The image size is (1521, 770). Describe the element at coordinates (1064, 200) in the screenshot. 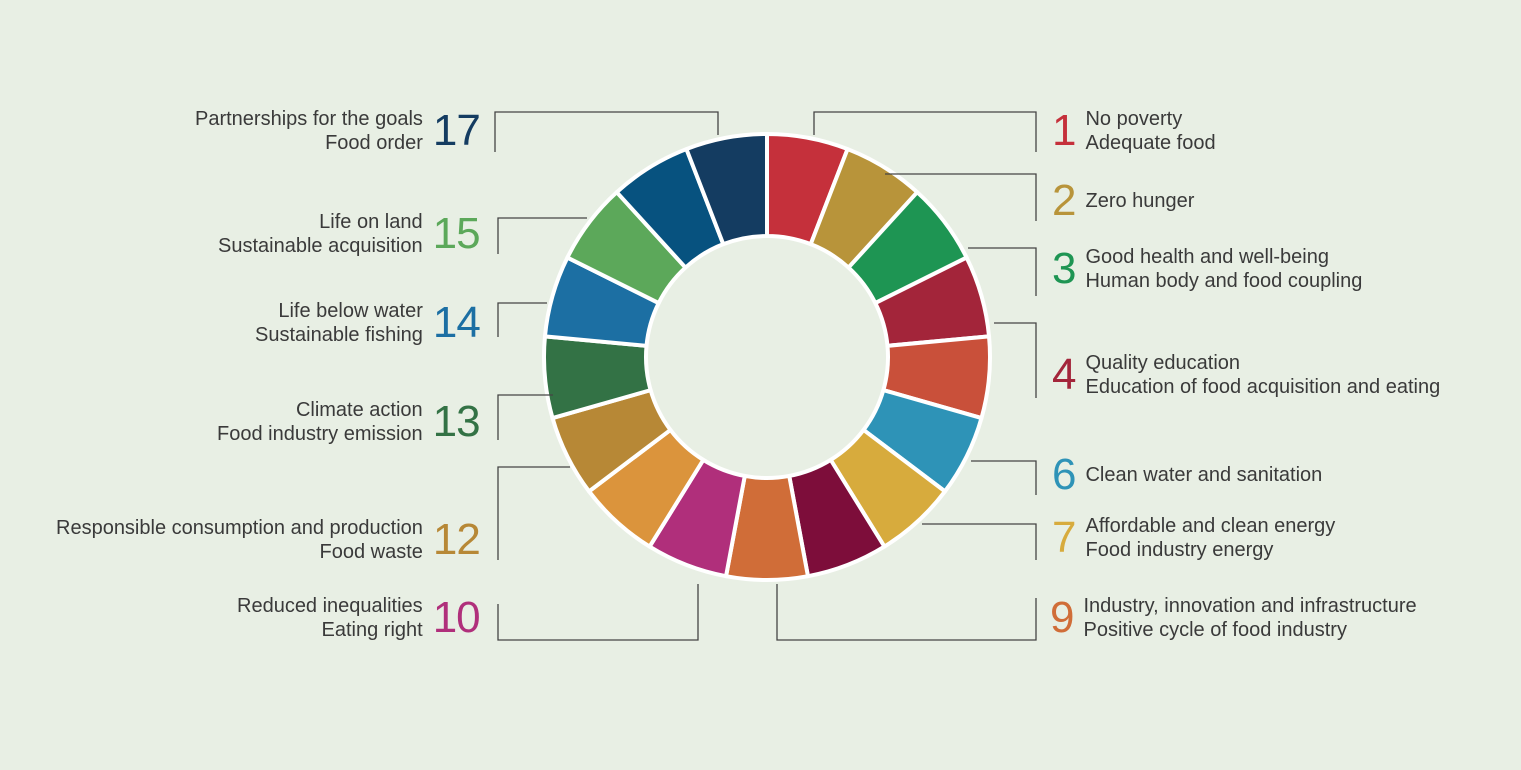

I see `goal-number: 2` at that location.